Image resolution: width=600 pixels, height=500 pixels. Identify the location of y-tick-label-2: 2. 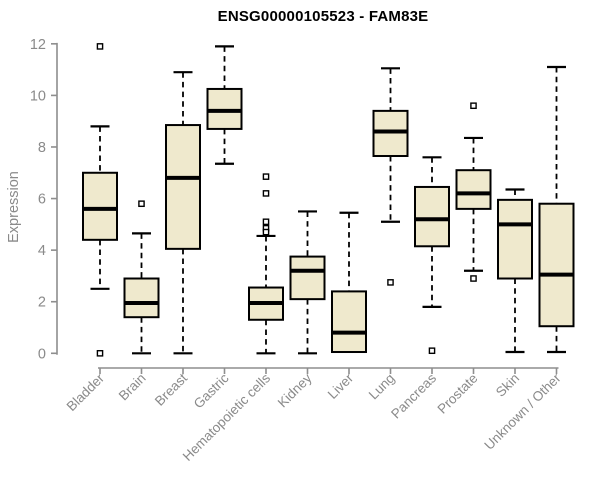
(42, 303).